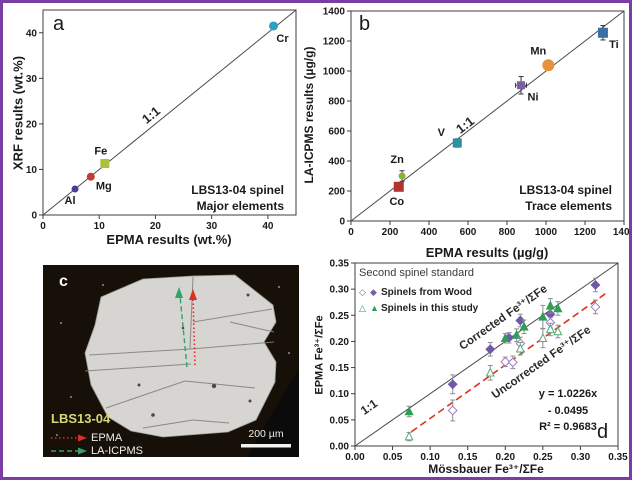  What do you see at coordinates (426, 293) in the screenshot?
I see `legend-label-wood: Spinels from Wood` at bounding box center [426, 293].